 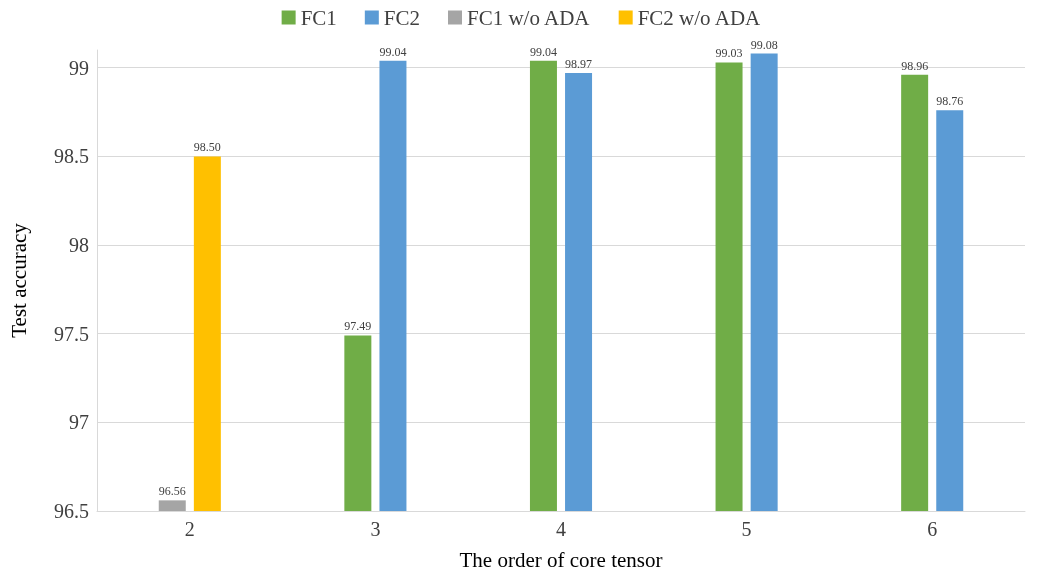 What do you see at coordinates (18, 280) in the screenshot?
I see `y-axis-title: Test accuracy` at bounding box center [18, 280].